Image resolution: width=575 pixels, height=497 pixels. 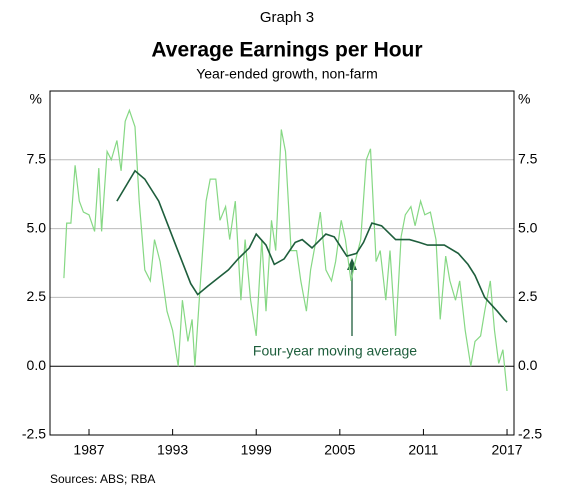 I want to click on y-tick-label: 2.5, so click(x=37, y=296).